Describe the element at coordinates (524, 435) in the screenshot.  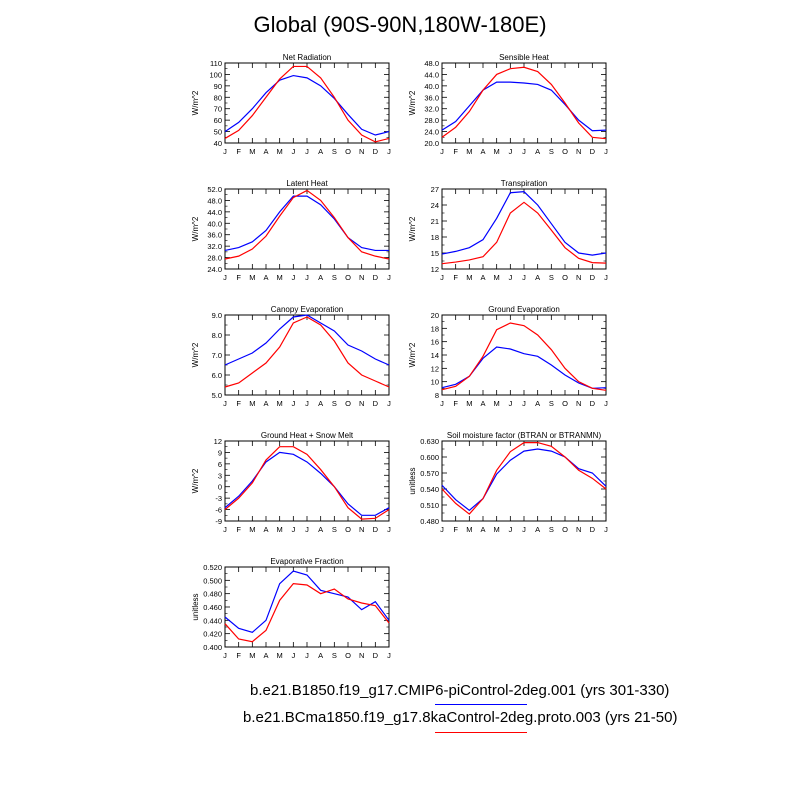
I see `panel-title: Soil moisture factor (BTRAN or BTRANMN)` at that location.